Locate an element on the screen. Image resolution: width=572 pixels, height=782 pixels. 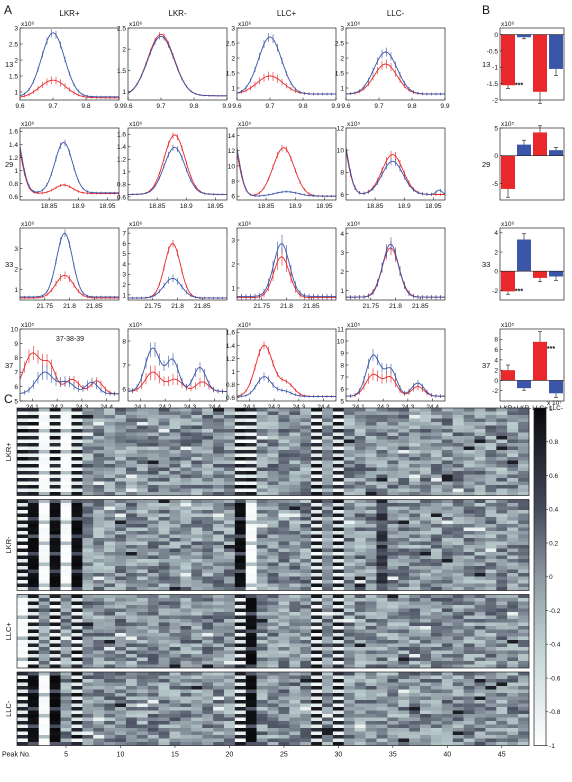
y-tick-label: 0 is located at coordinates (496, 272).